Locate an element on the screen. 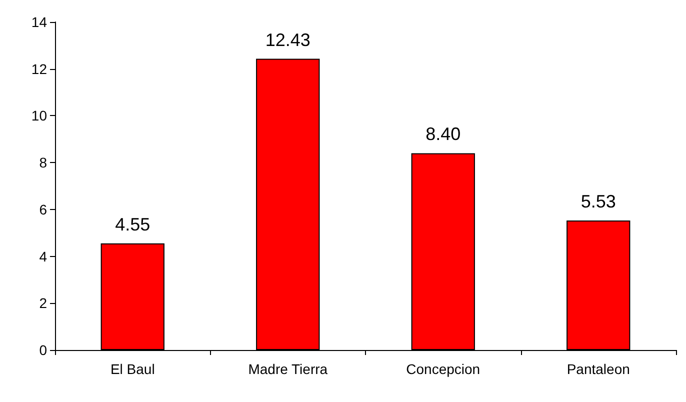 The height and width of the screenshot is (402, 686). data-label: 8.40 is located at coordinates (443, 134).